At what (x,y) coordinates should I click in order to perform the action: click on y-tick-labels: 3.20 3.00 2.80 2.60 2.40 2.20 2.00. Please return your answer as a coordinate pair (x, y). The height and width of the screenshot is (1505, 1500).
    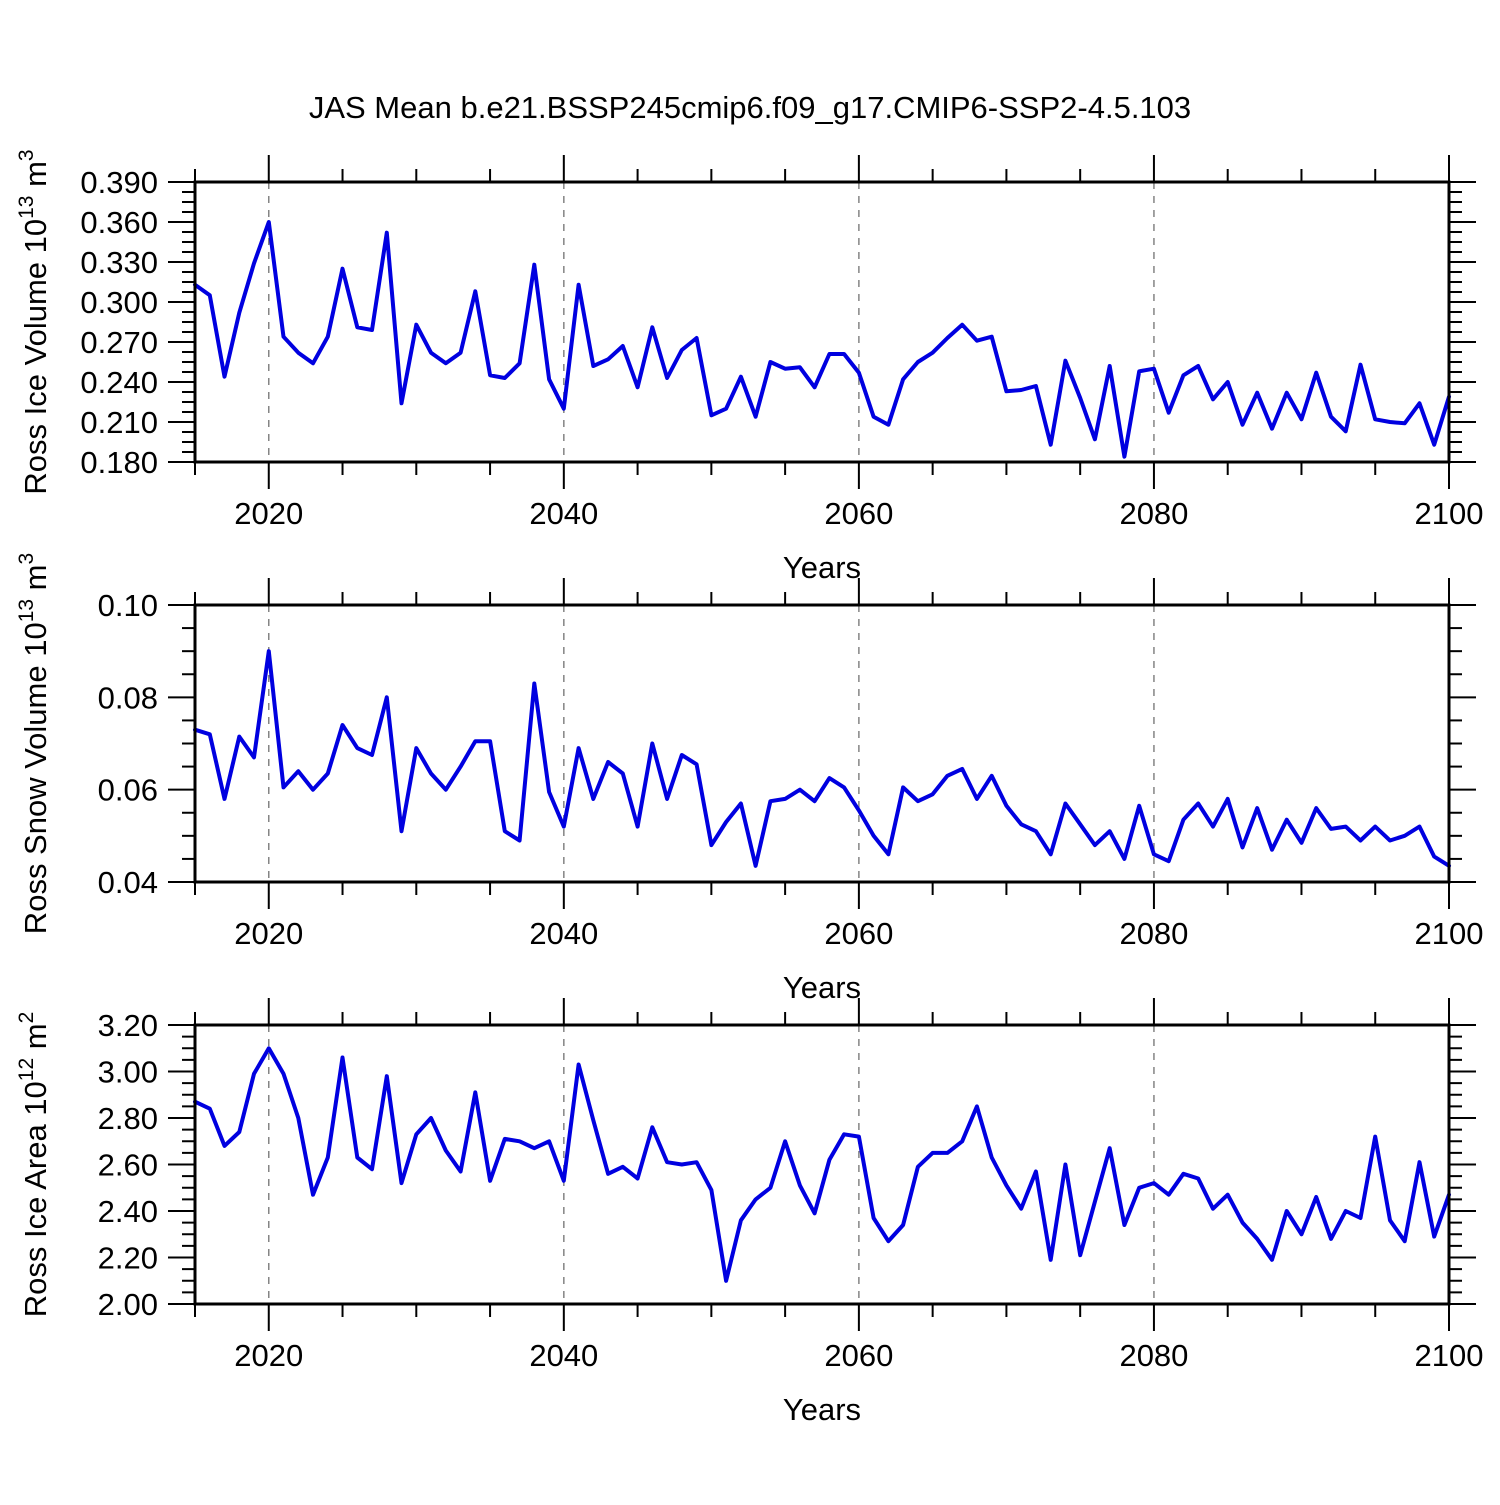
    Looking at the image, I should click on (128, 1165).